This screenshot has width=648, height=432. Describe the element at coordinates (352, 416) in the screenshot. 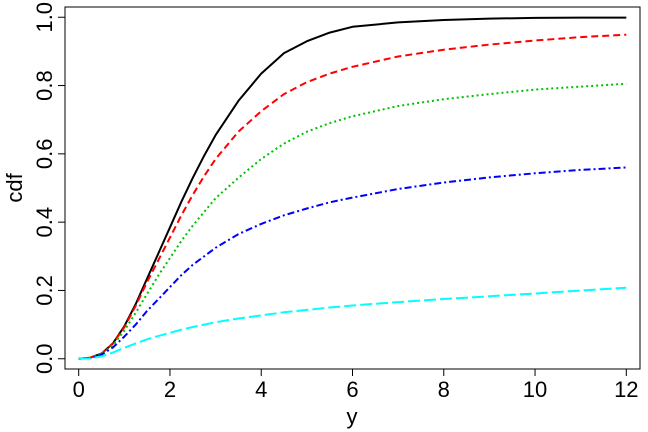

I see `x-axis-label: y` at that location.